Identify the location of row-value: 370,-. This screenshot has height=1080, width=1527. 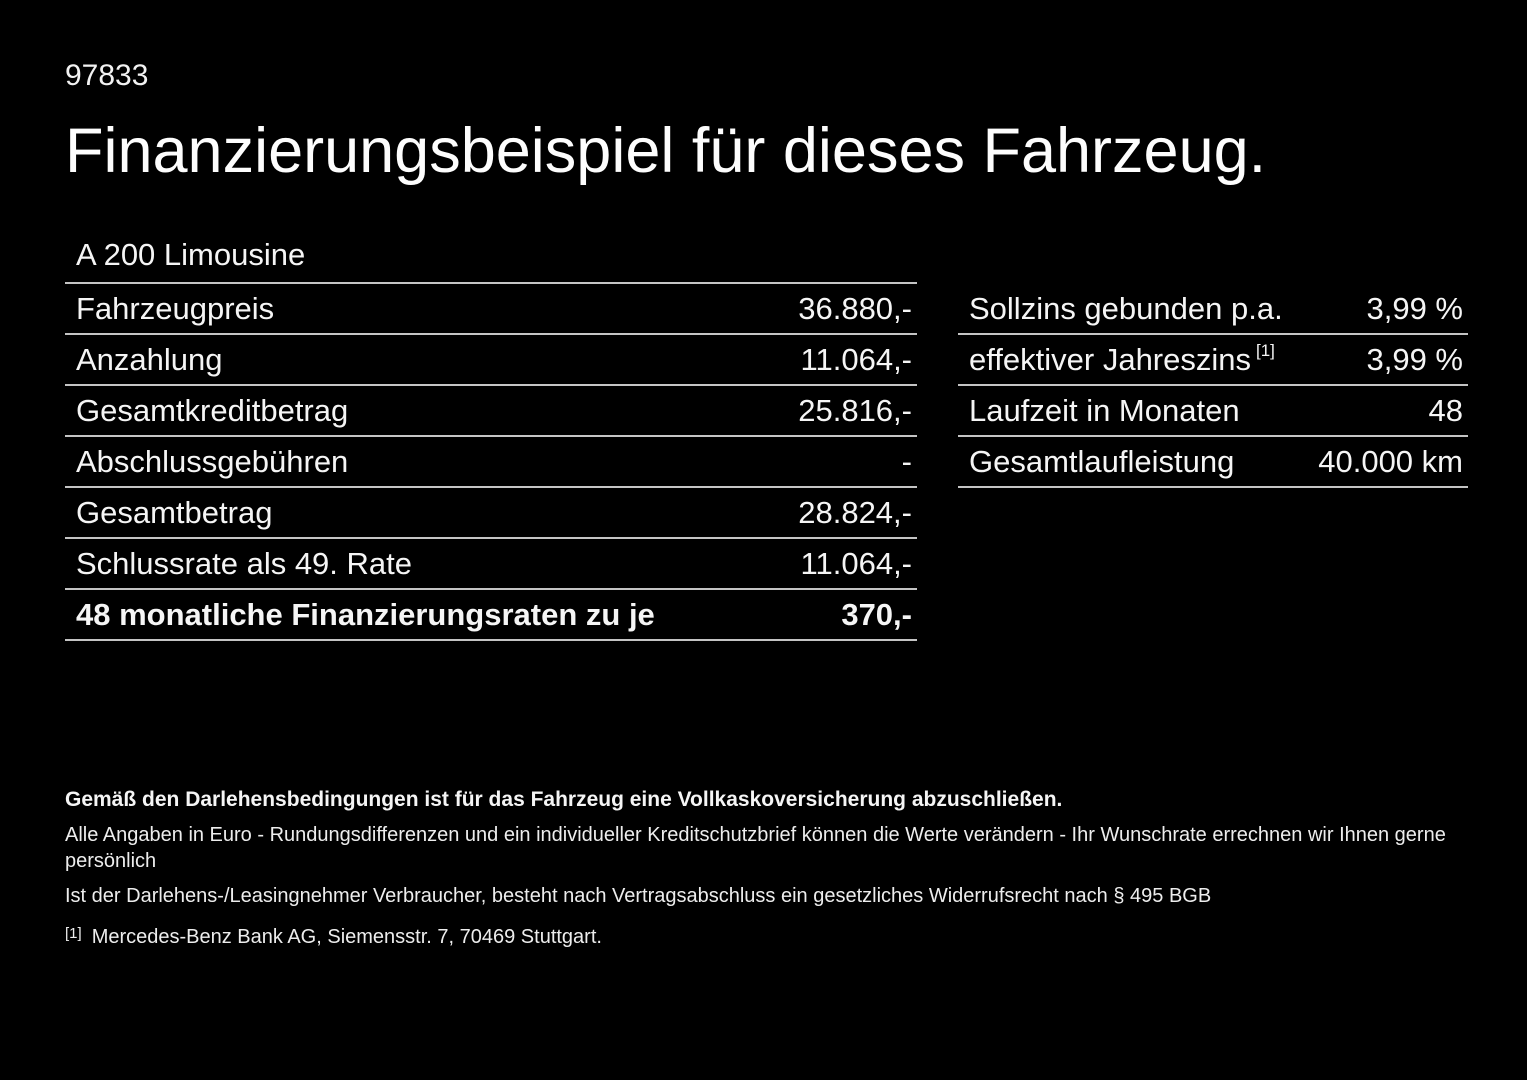
(876, 614).